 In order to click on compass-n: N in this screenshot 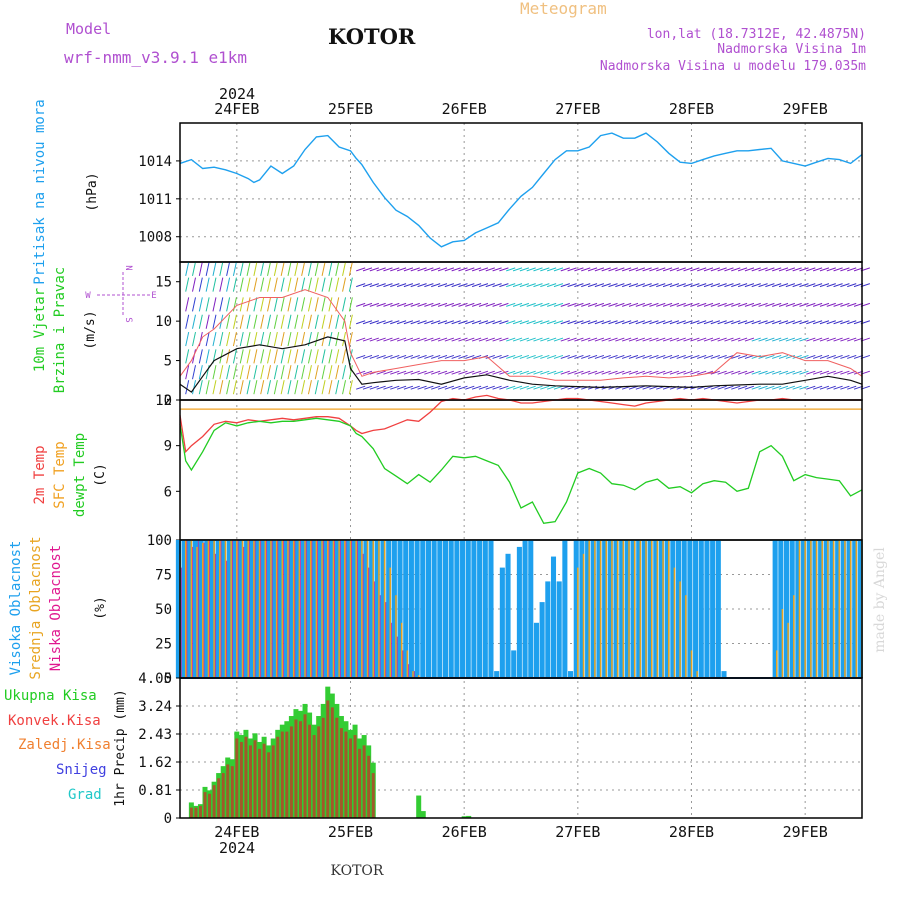, I will do `click(128, 267)`.